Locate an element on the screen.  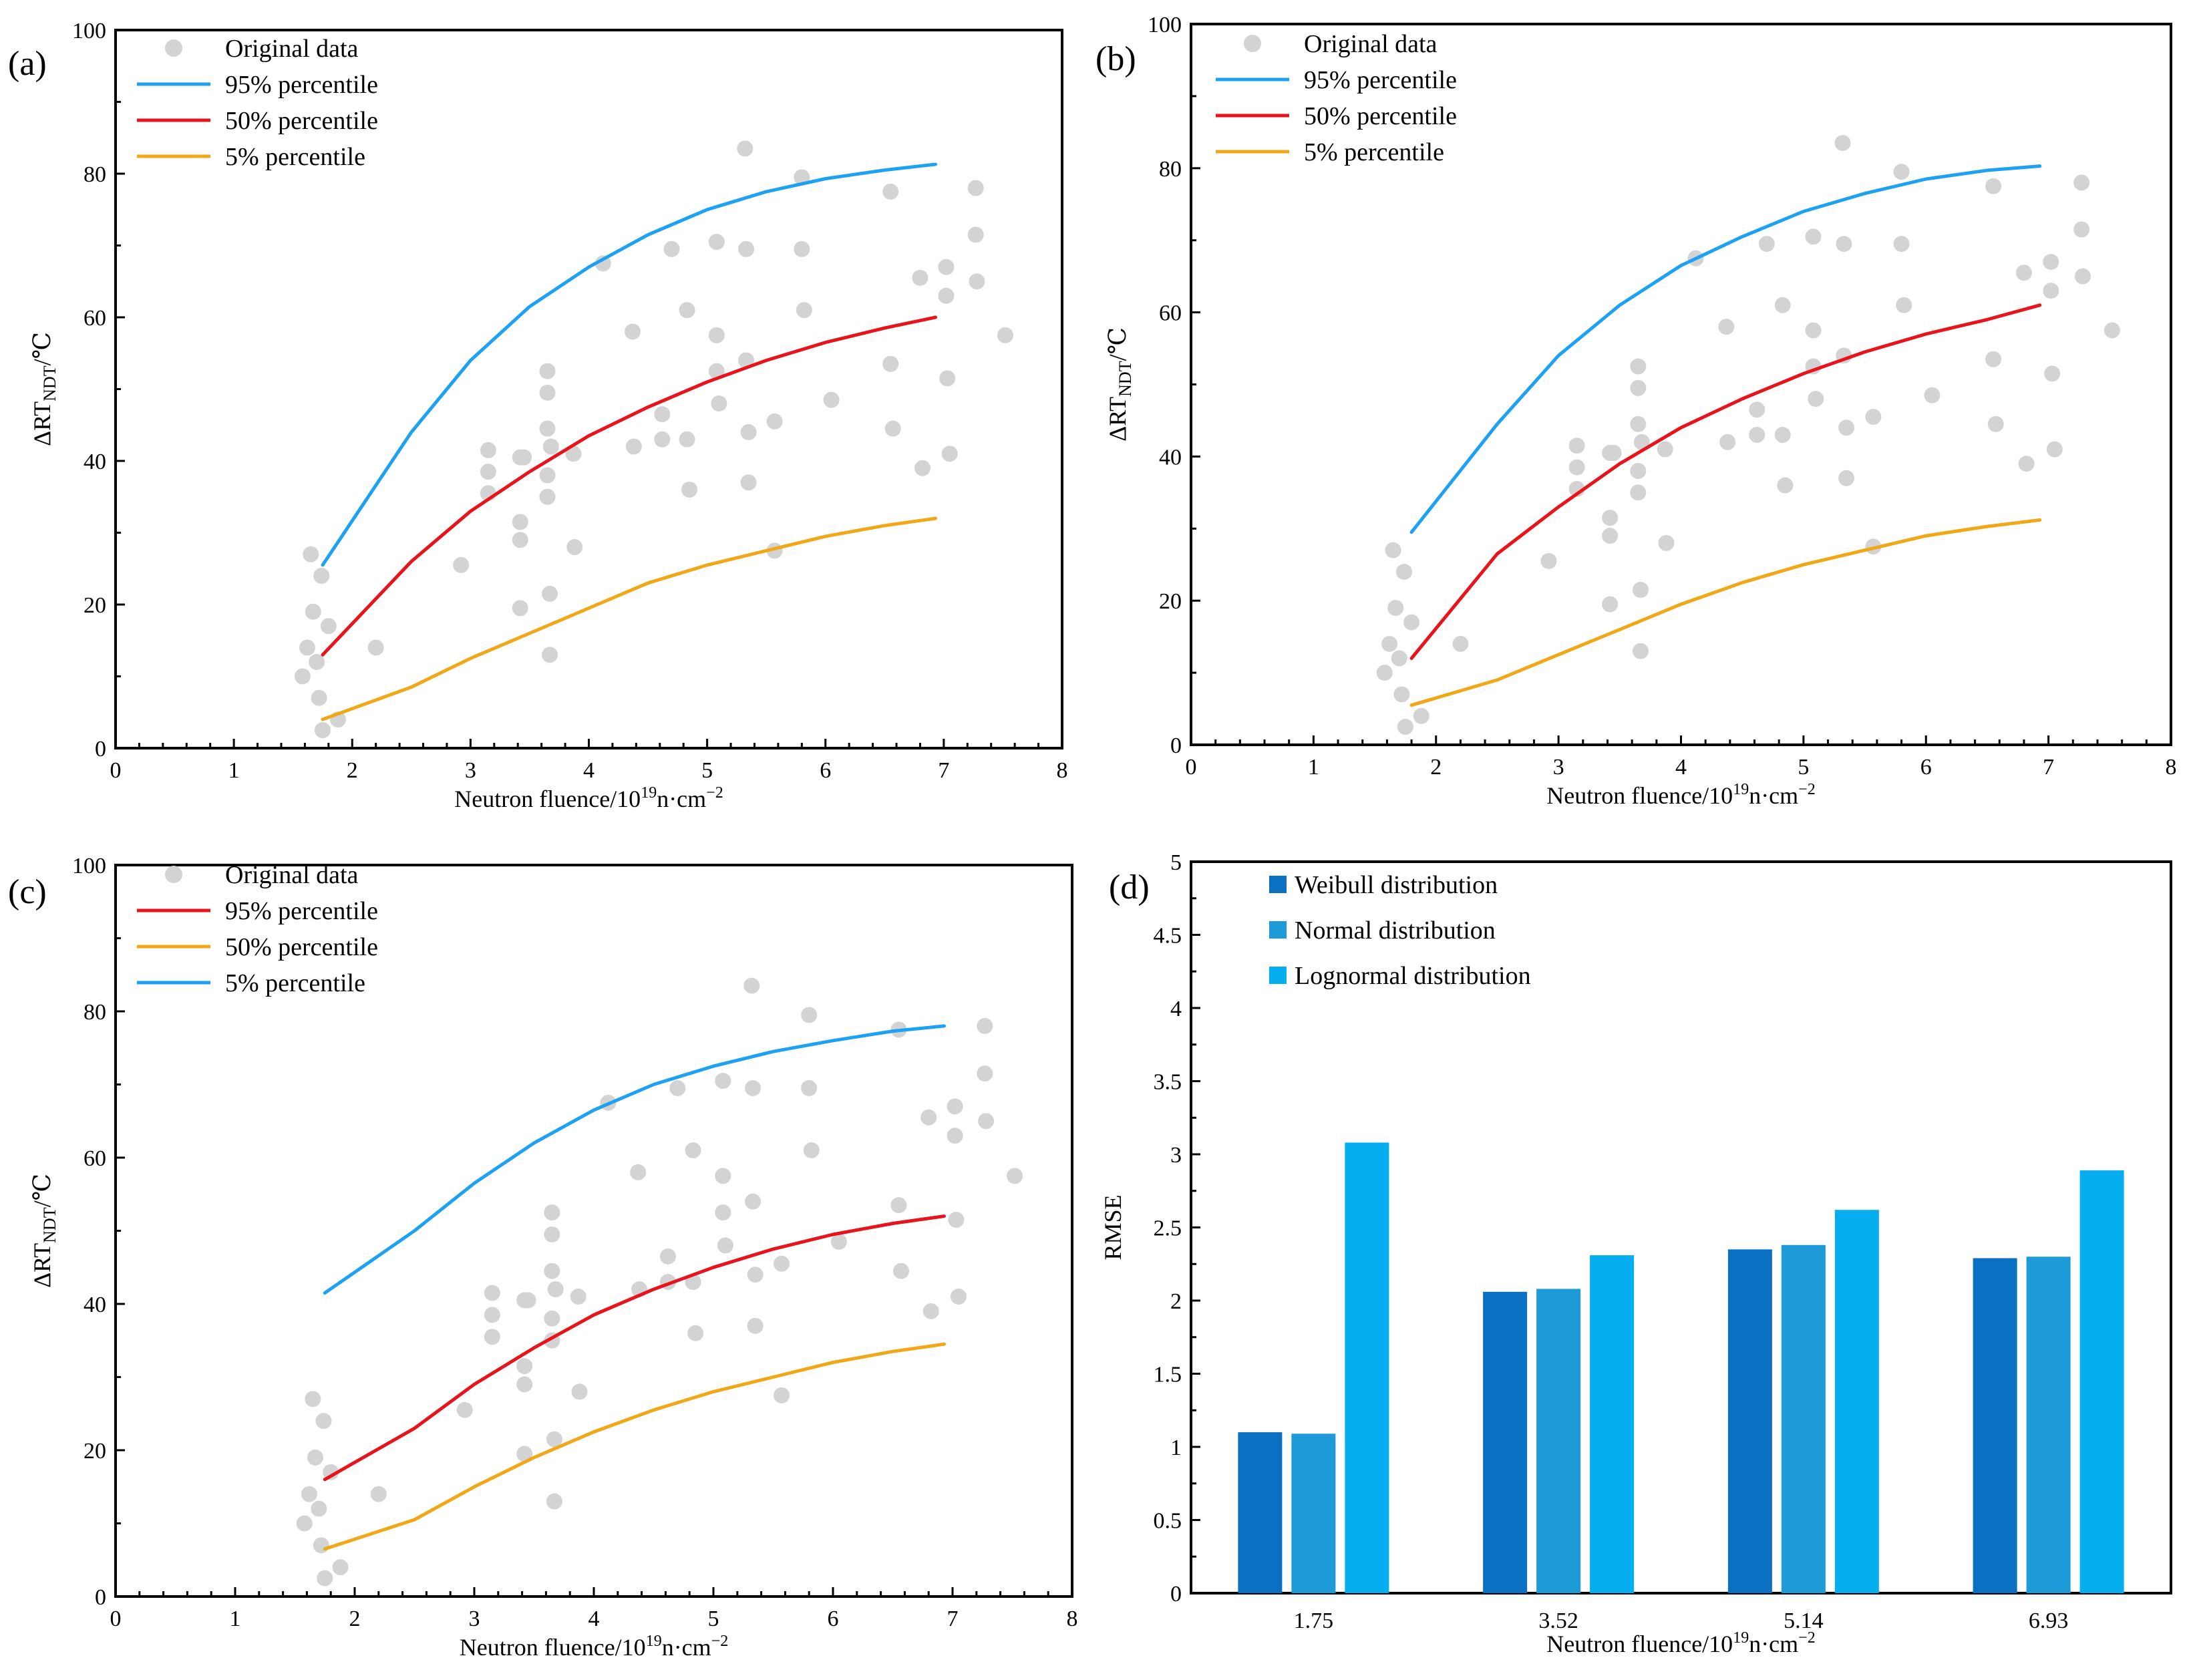
bar-normal-distribution-6.93 is located at coordinates (2048, 1424).